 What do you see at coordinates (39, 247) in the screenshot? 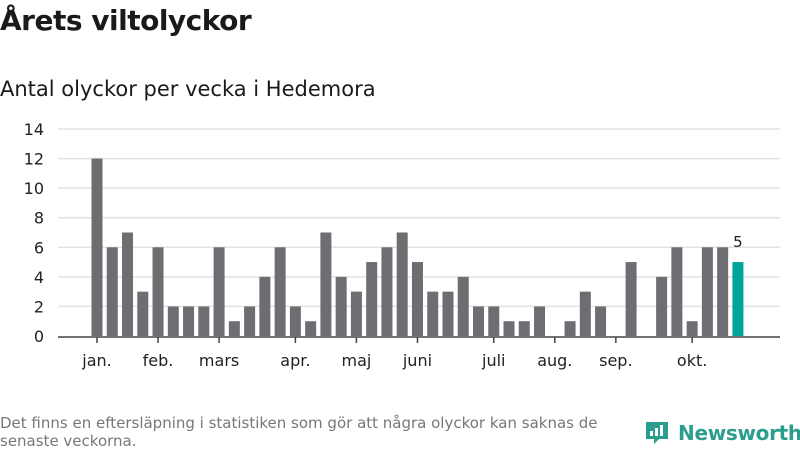
I see `y-tick-label: 6` at bounding box center [39, 247].